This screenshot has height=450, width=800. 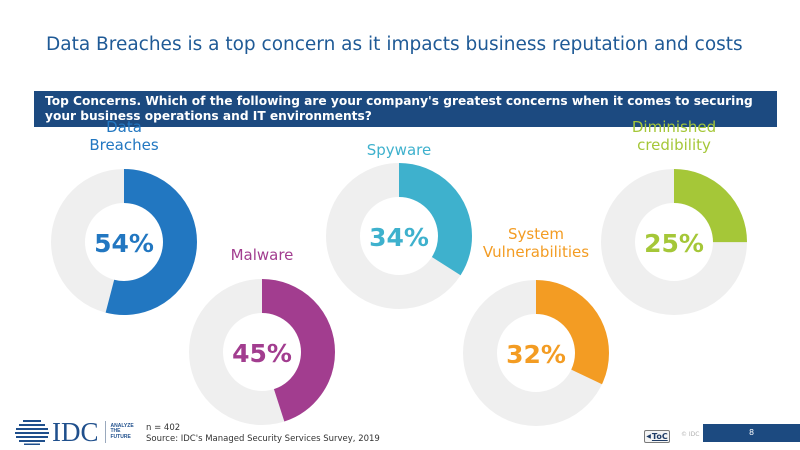 I want to click on data-label: 54%, so click(x=124, y=243).